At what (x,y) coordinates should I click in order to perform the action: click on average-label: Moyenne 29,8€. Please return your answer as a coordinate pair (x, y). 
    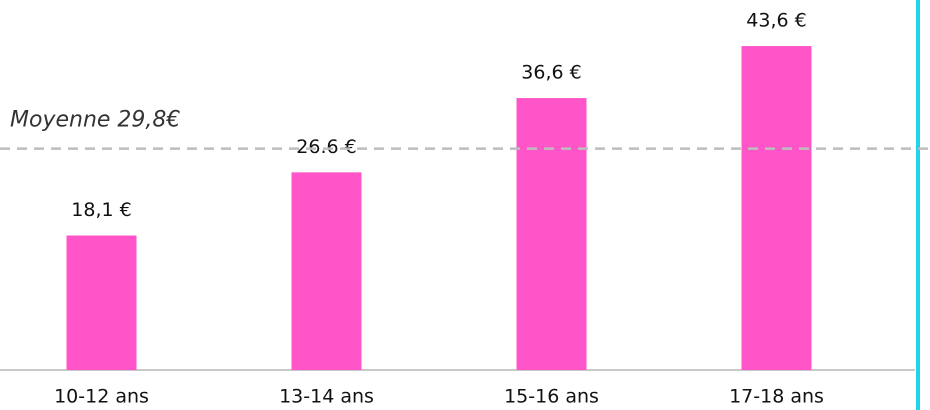
    Looking at the image, I should click on (95, 120).